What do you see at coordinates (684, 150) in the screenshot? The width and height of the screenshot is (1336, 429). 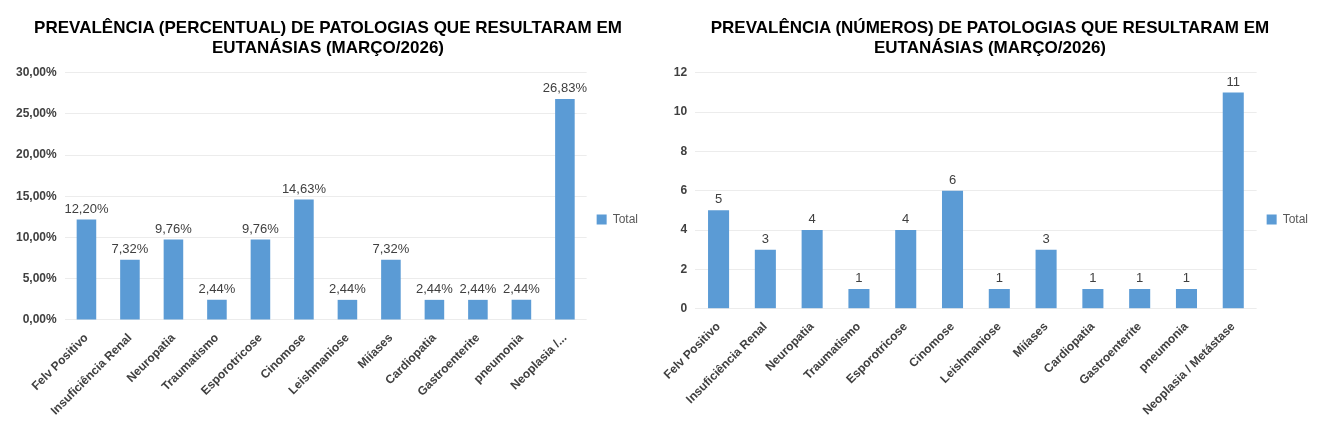 I see `y-tick-label: 8` at bounding box center [684, 150].